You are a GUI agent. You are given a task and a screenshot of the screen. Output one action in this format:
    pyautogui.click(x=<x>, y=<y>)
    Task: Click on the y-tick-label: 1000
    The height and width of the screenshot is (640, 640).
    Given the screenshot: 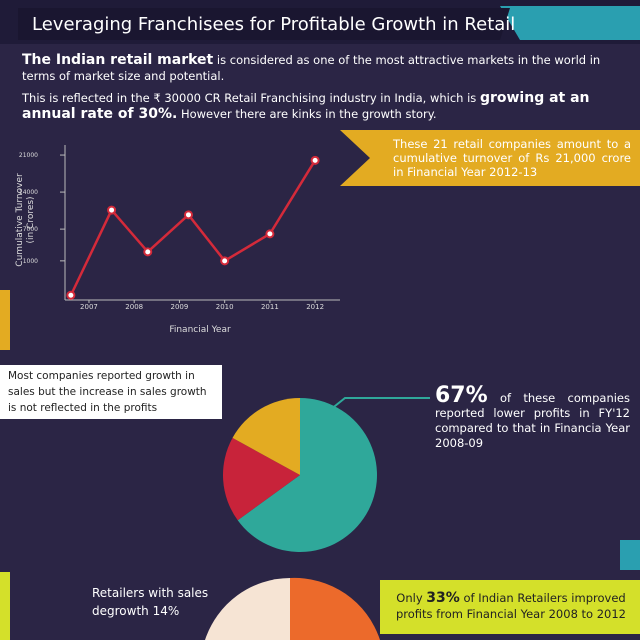 What is the action you would take?
    pyautogui.click(x=30, y=261)
    